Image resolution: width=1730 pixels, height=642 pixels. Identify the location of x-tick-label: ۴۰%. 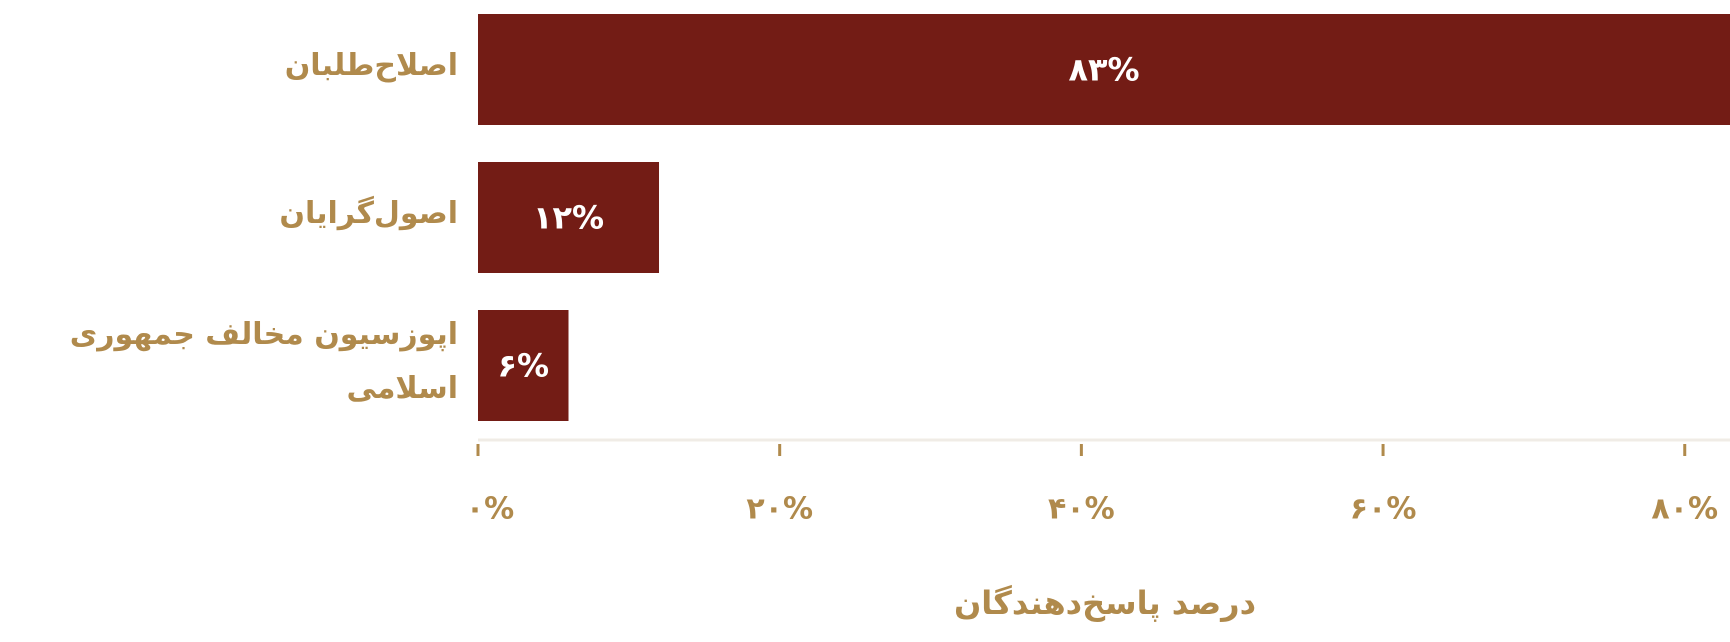
(1081, 509).